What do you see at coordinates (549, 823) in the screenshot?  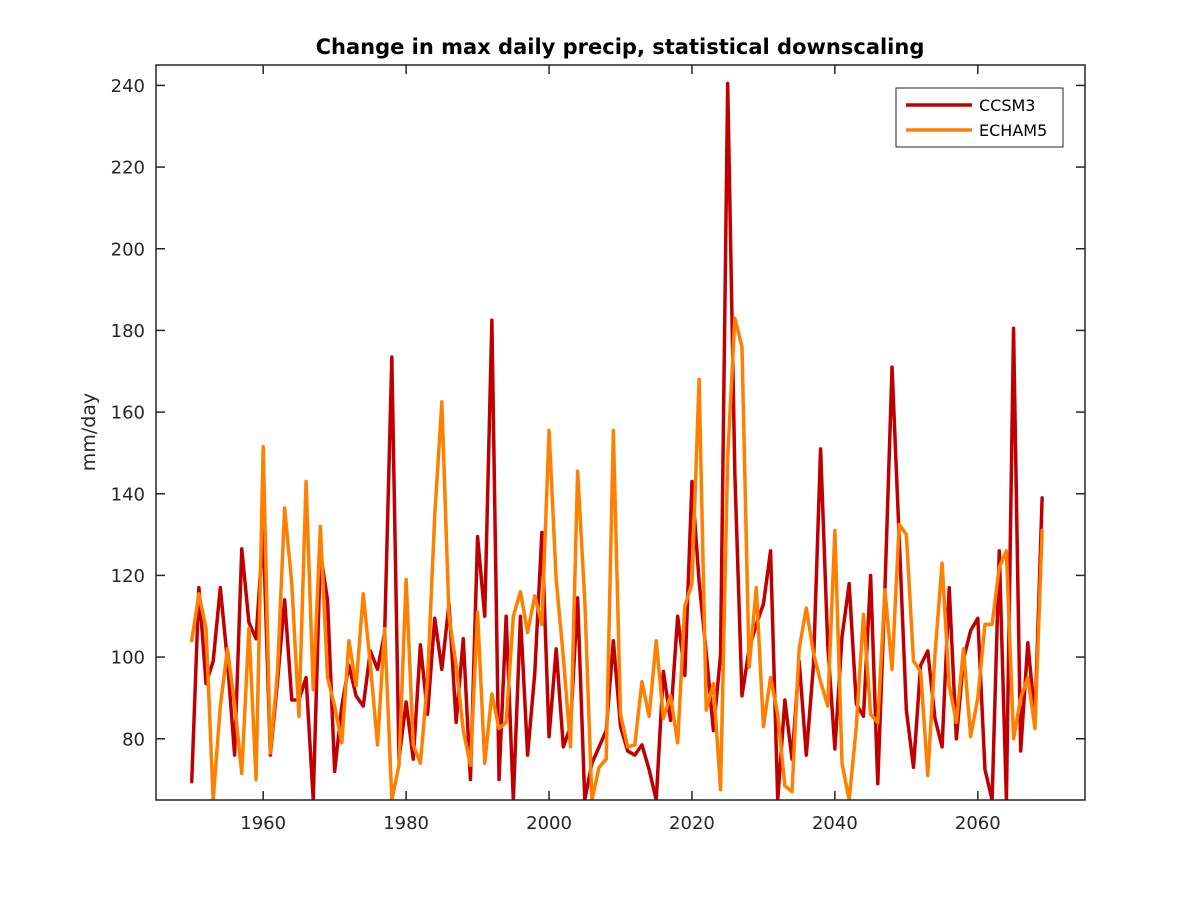 I see `x-tick-label: 2000` at bounding box center [549, 823].